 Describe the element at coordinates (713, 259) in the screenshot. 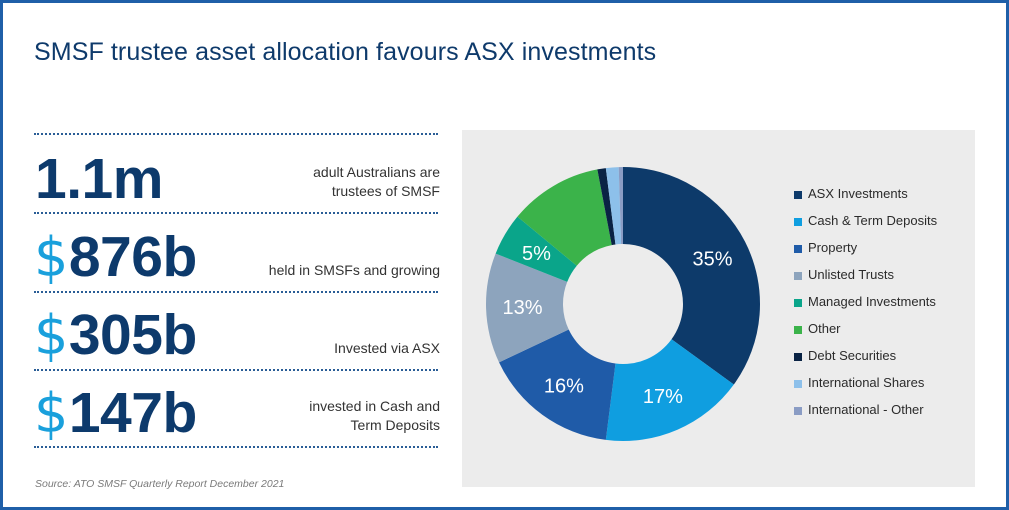

I see `slice-percent-label: 35%` at that location.